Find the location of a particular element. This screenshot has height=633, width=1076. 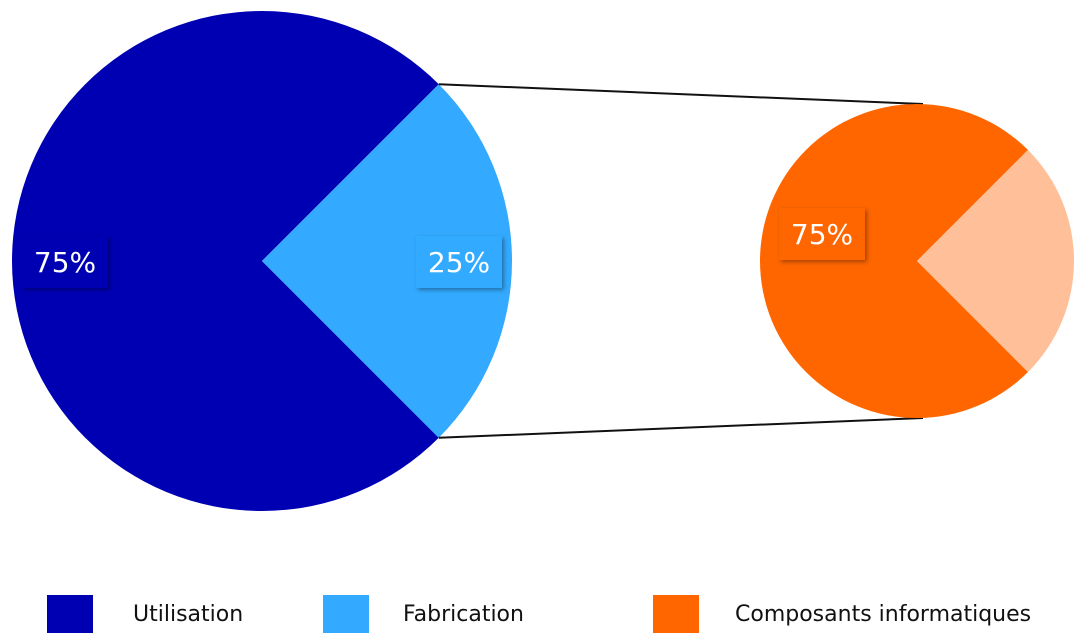

data-label-fabrication-text: 25% is located at coordinates (459, 262).